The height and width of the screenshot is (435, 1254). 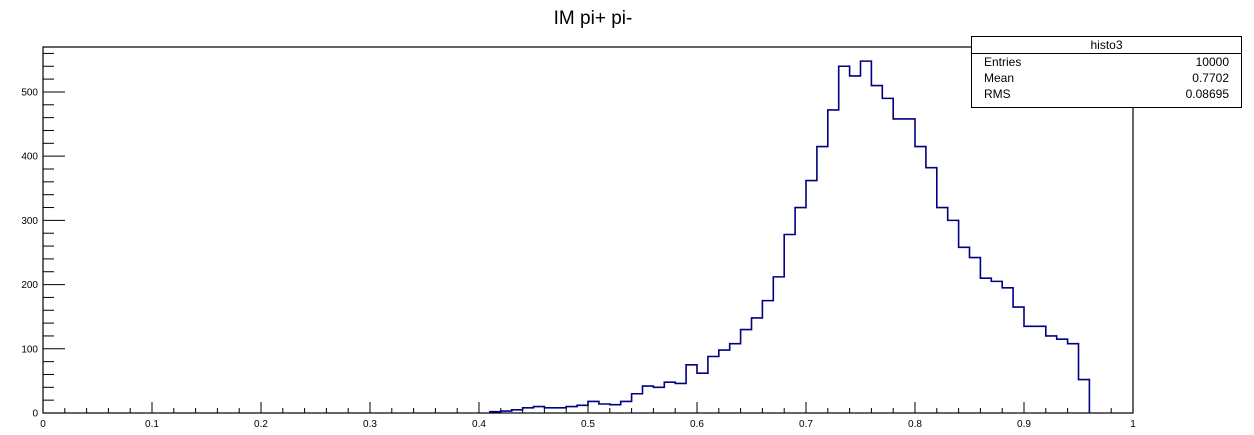 I want to click on x-tick-label: 0.2, so click(x=261, y=424).